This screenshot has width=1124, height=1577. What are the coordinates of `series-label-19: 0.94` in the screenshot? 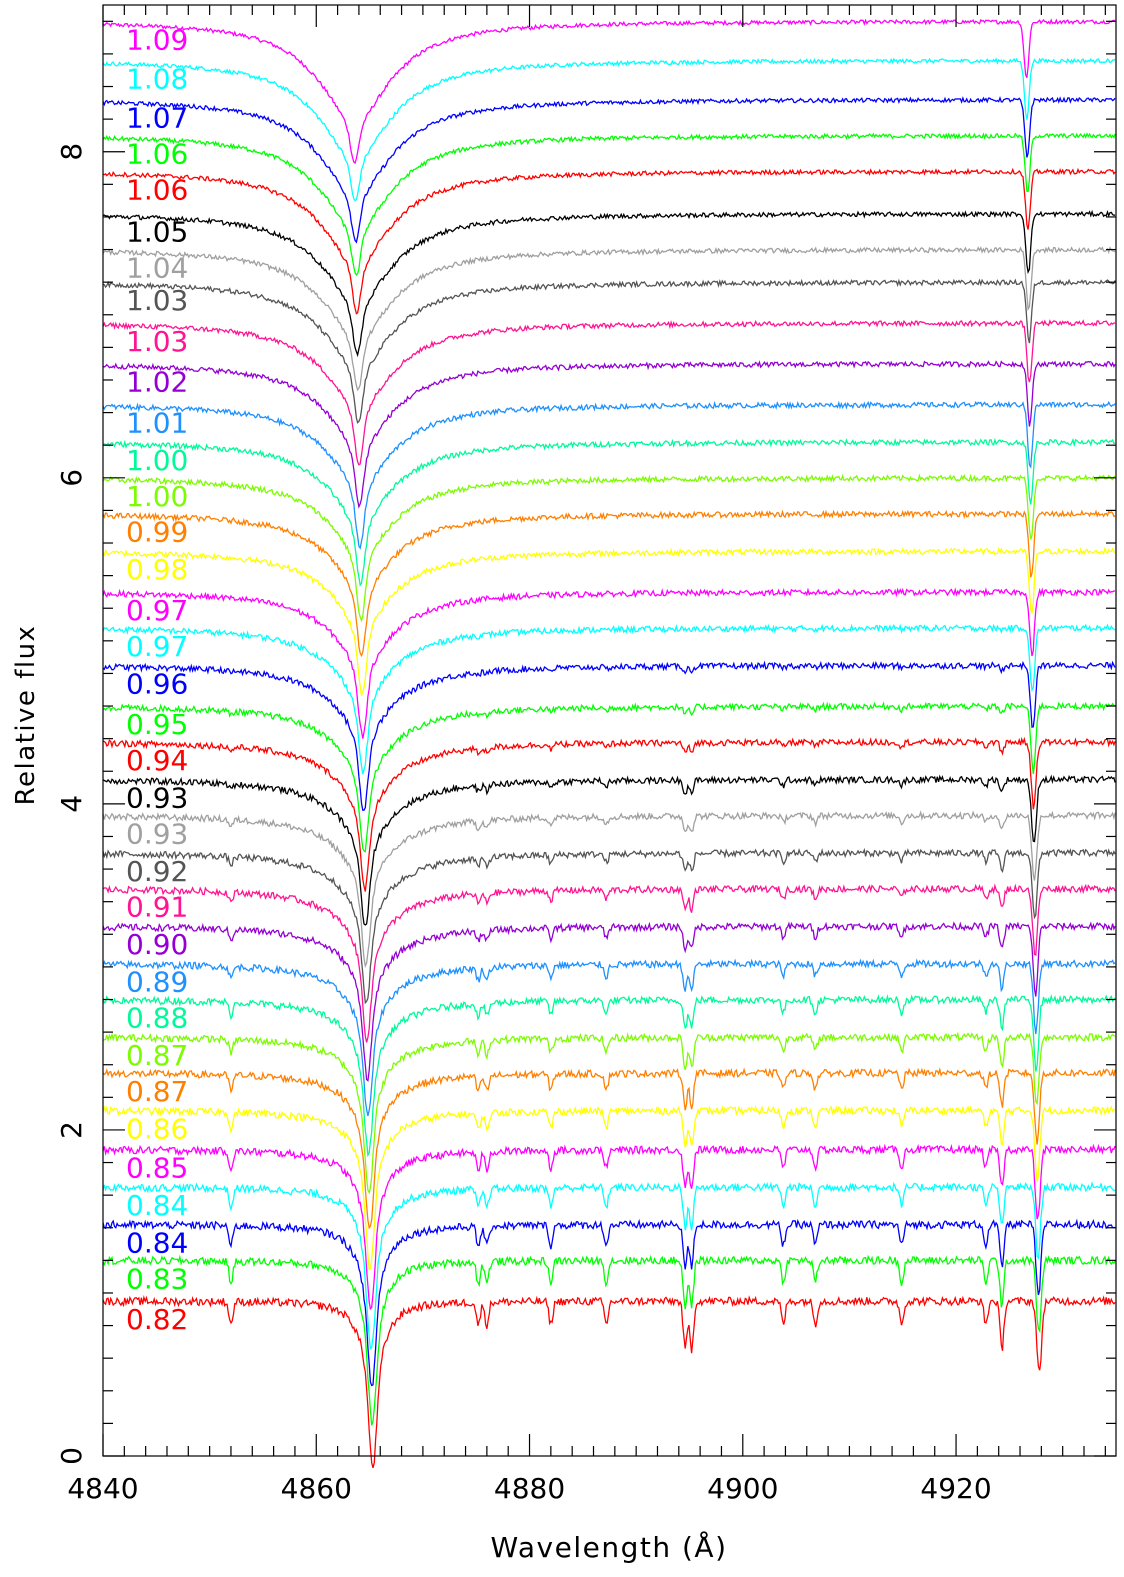 It's located at (157, 760).